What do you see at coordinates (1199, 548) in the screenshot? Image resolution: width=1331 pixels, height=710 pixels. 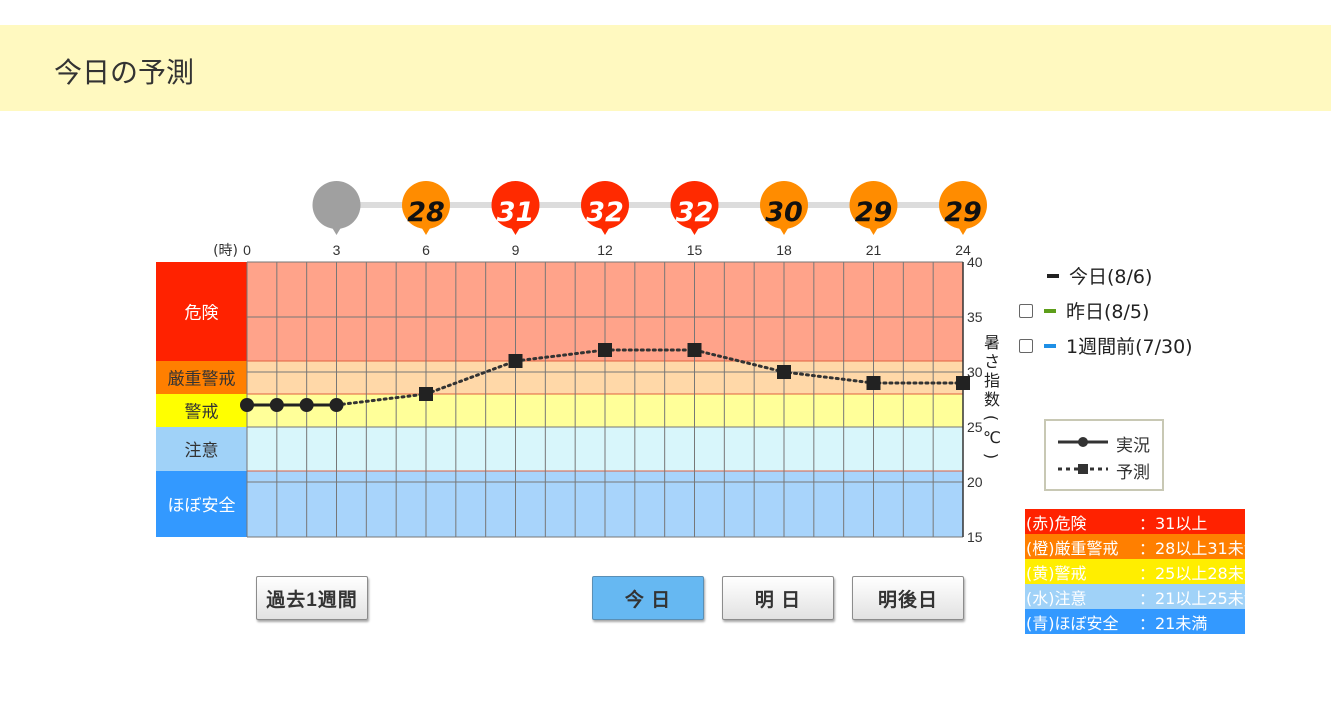 I see `level-range: ：28以上31未満` at bounding box center [1199, 548].